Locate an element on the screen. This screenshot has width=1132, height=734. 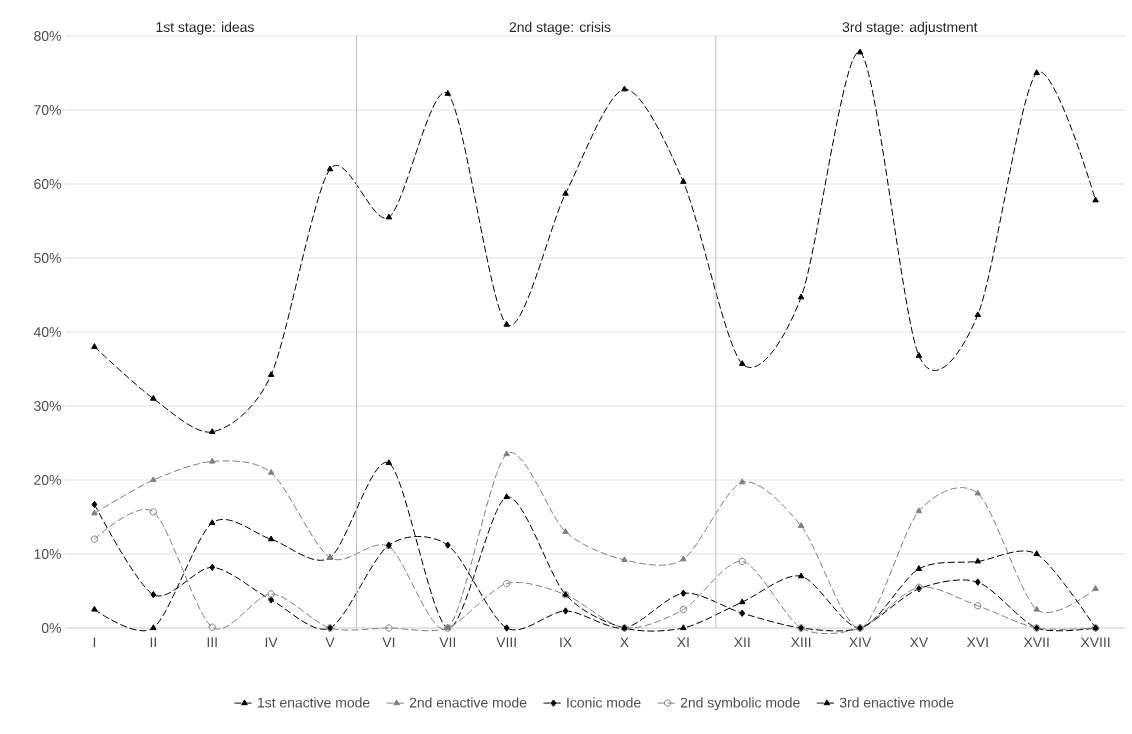
y-tick-label: 0% is located at coordinates (51, 628).